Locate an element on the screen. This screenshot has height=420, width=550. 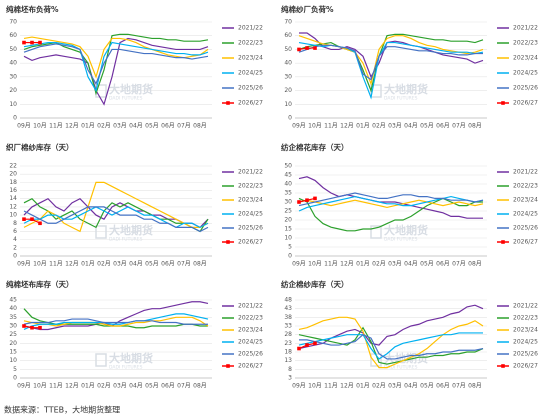
watermark: 大地期货 is located at coordinates (406, 230).